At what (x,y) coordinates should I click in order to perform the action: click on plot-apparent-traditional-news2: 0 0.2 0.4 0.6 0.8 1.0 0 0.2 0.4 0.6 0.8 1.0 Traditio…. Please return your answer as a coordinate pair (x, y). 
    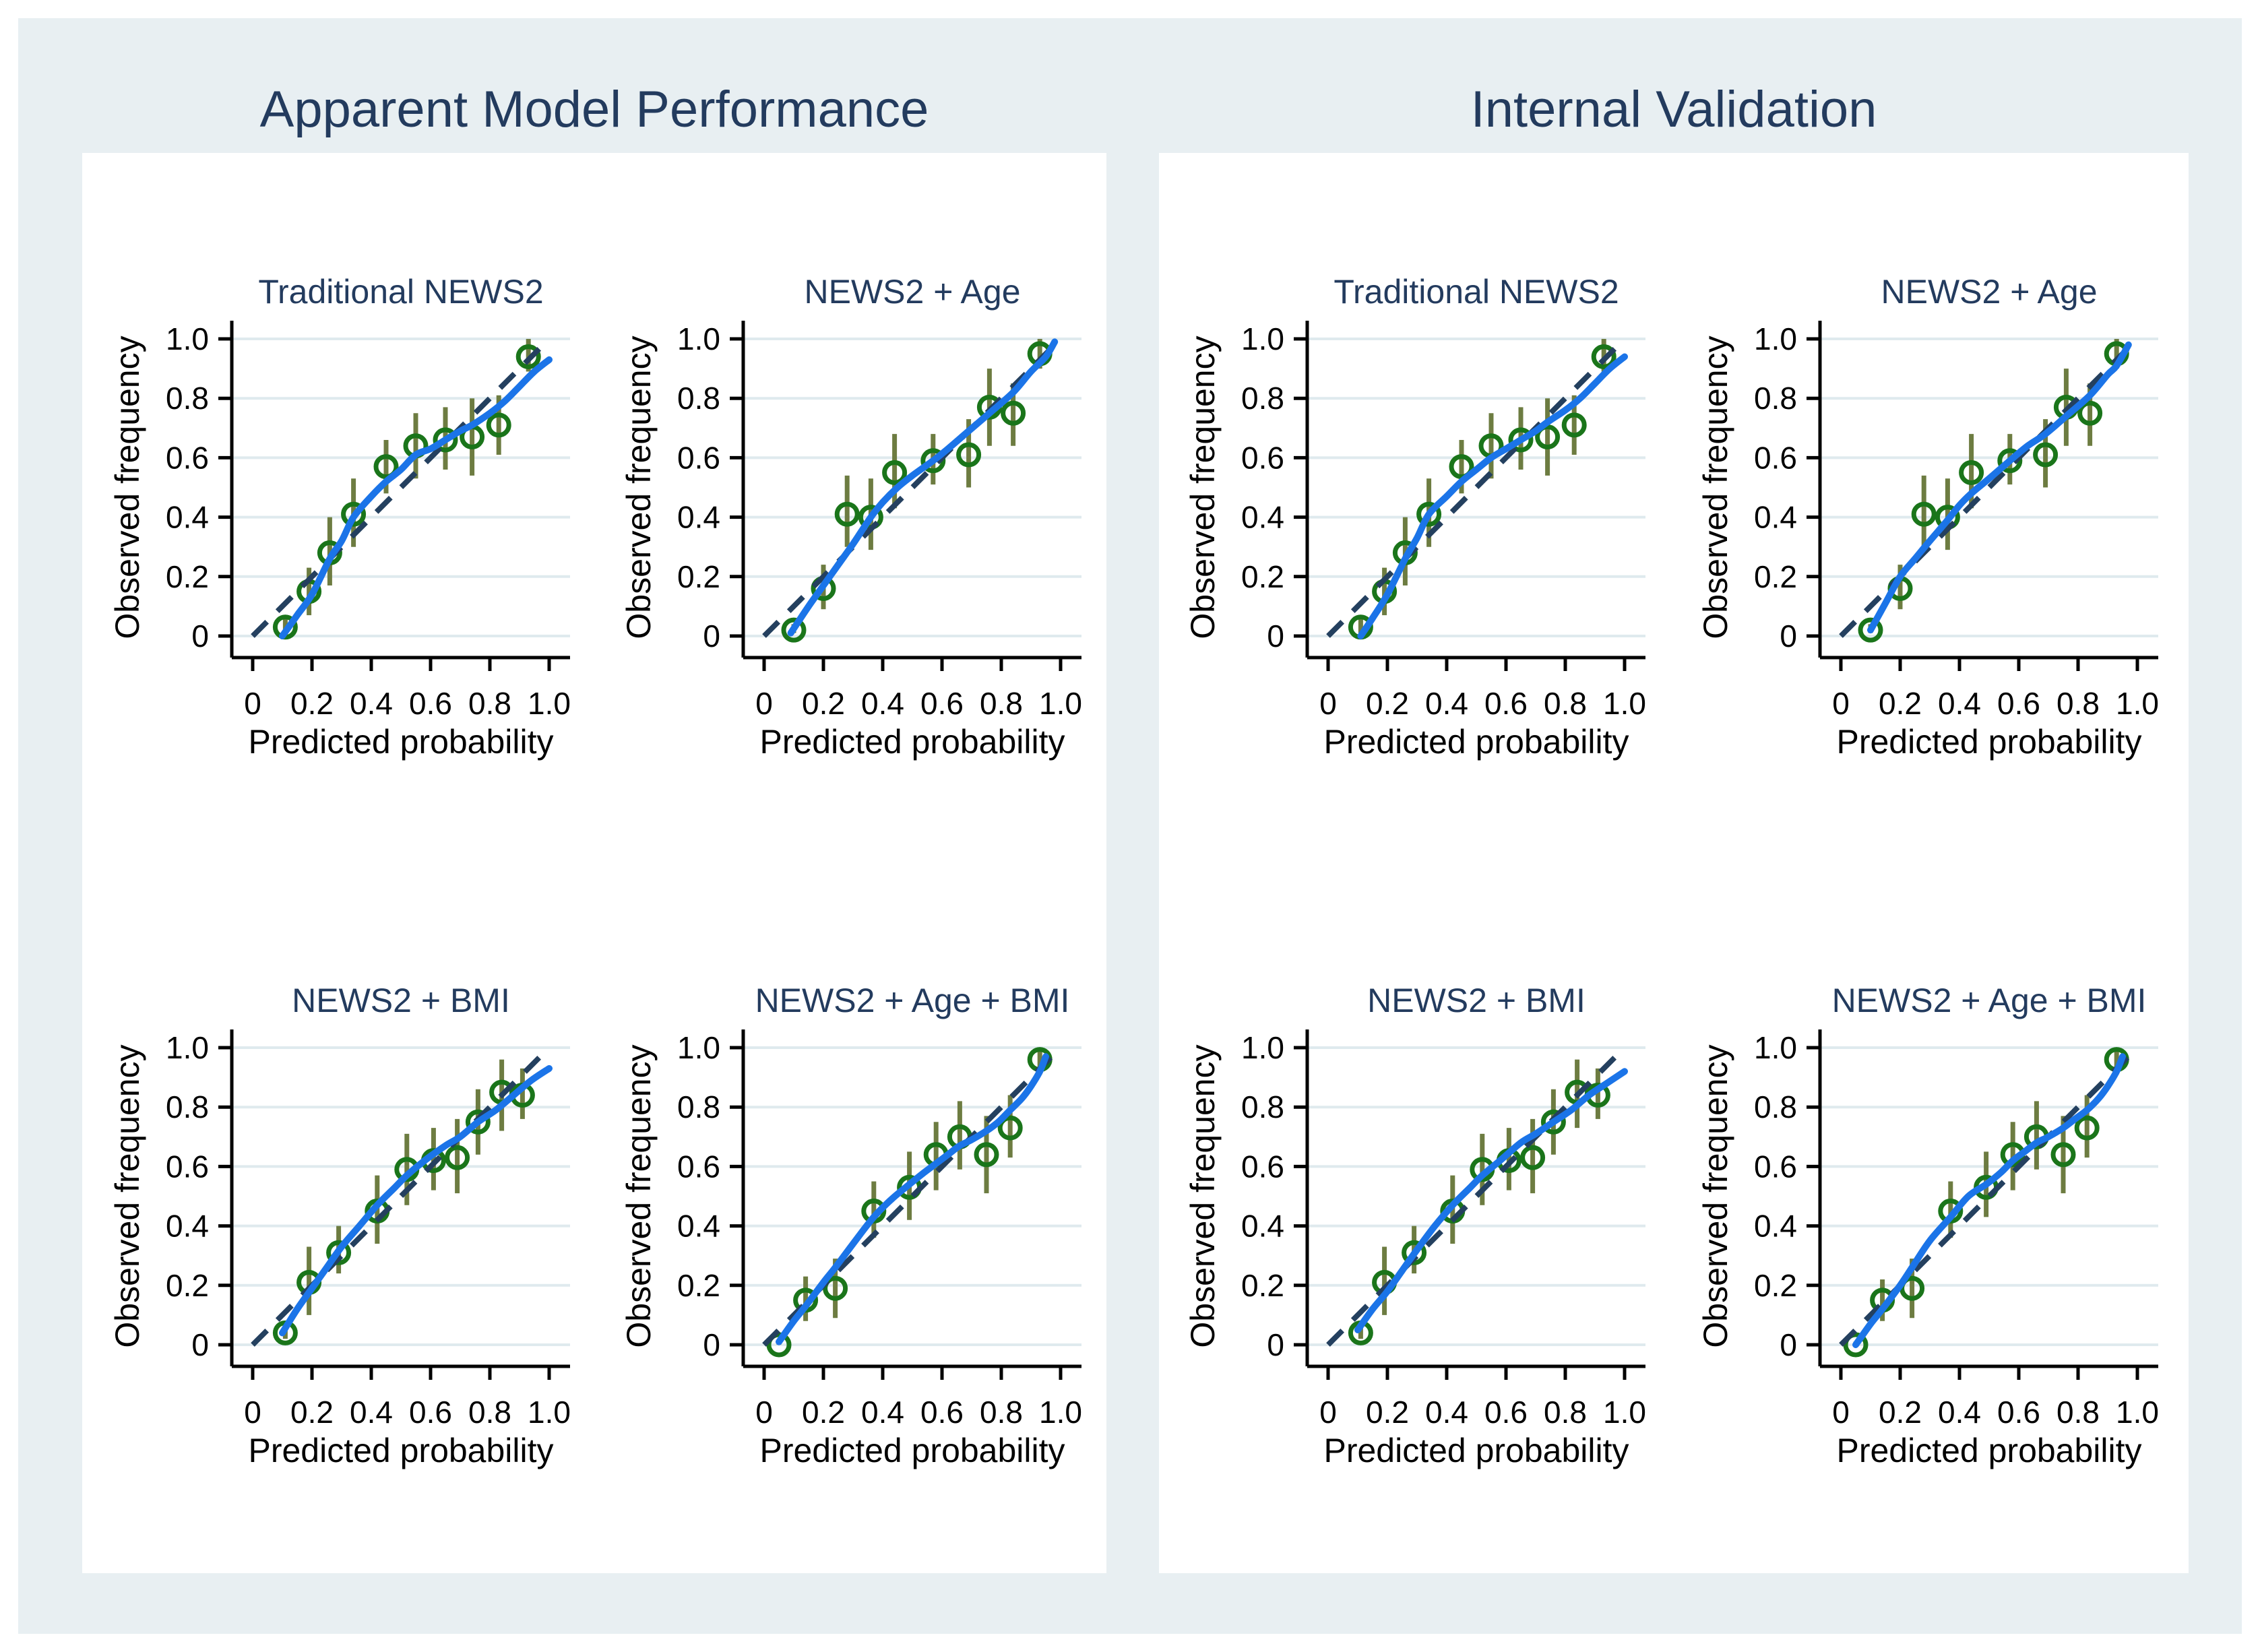
    Looking at the image, I should click on (353, 518).